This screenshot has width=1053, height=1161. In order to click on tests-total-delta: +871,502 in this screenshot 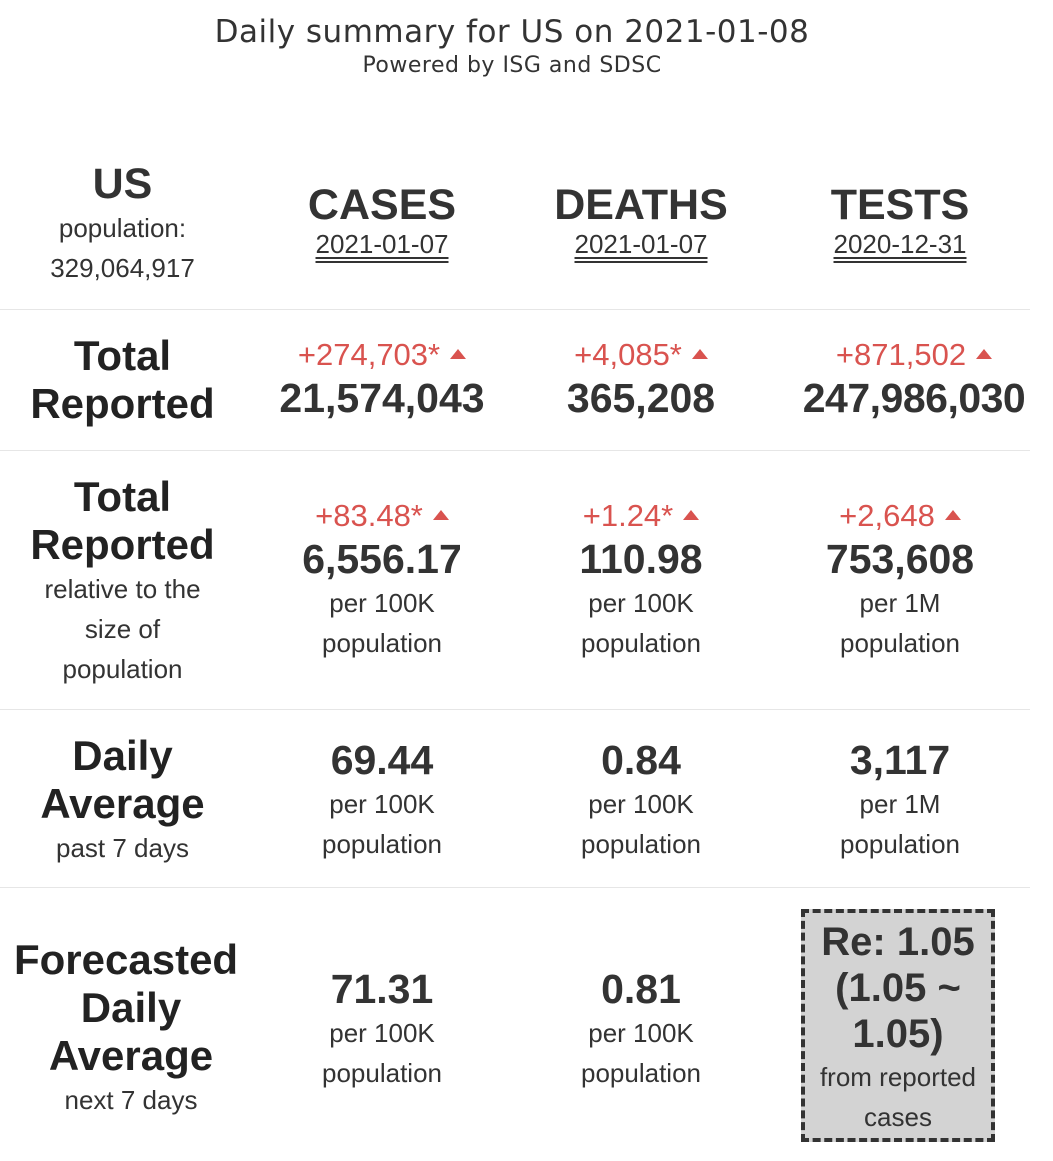, I will do `click(914, 355)`.